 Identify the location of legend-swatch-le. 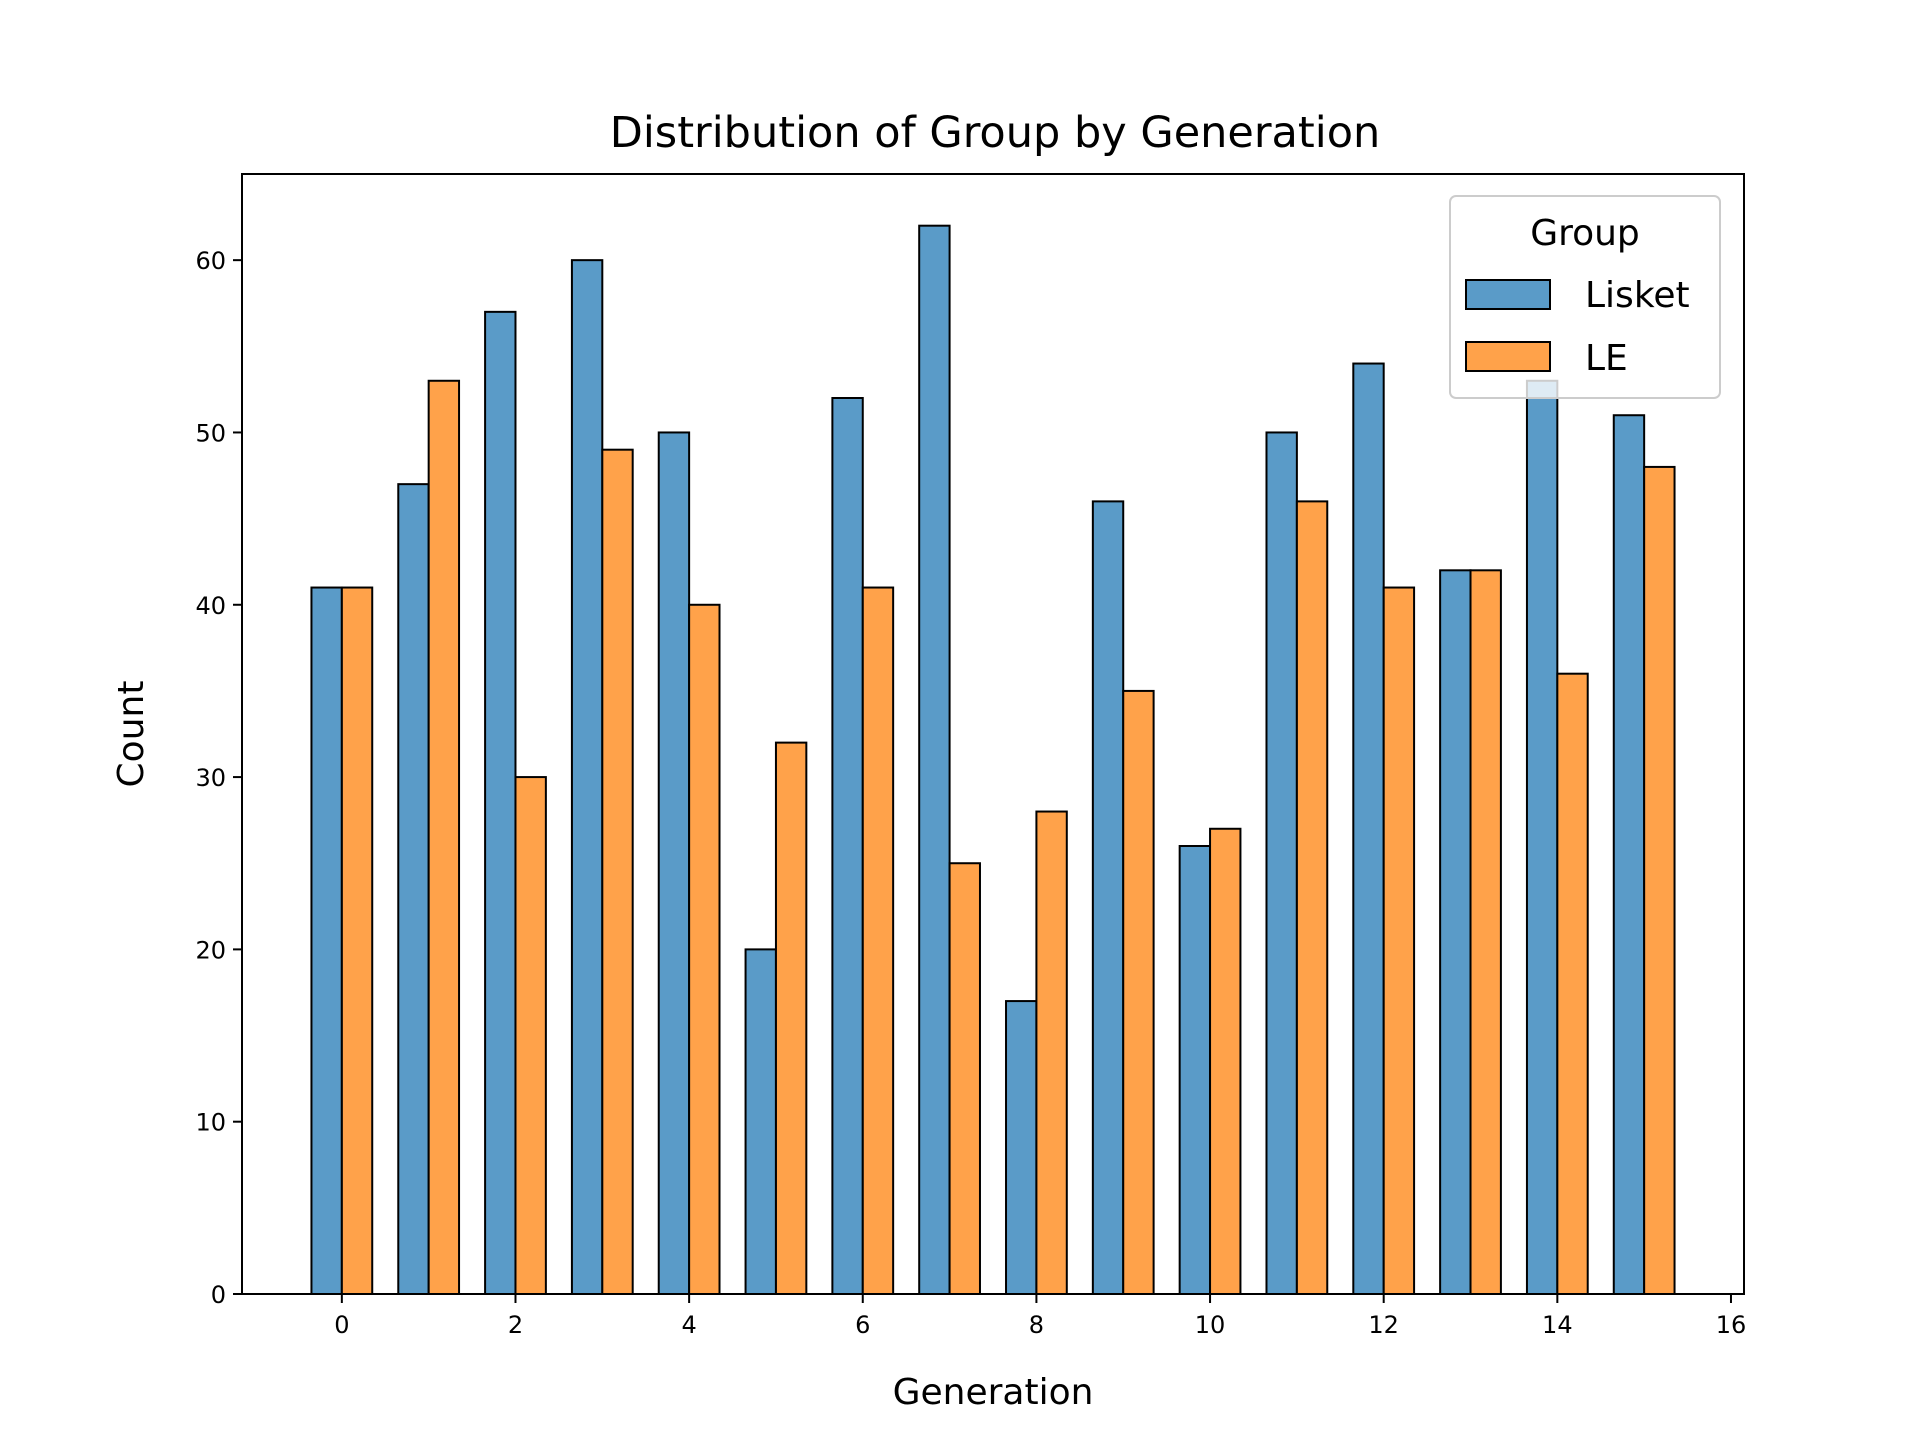
(1508, 356).